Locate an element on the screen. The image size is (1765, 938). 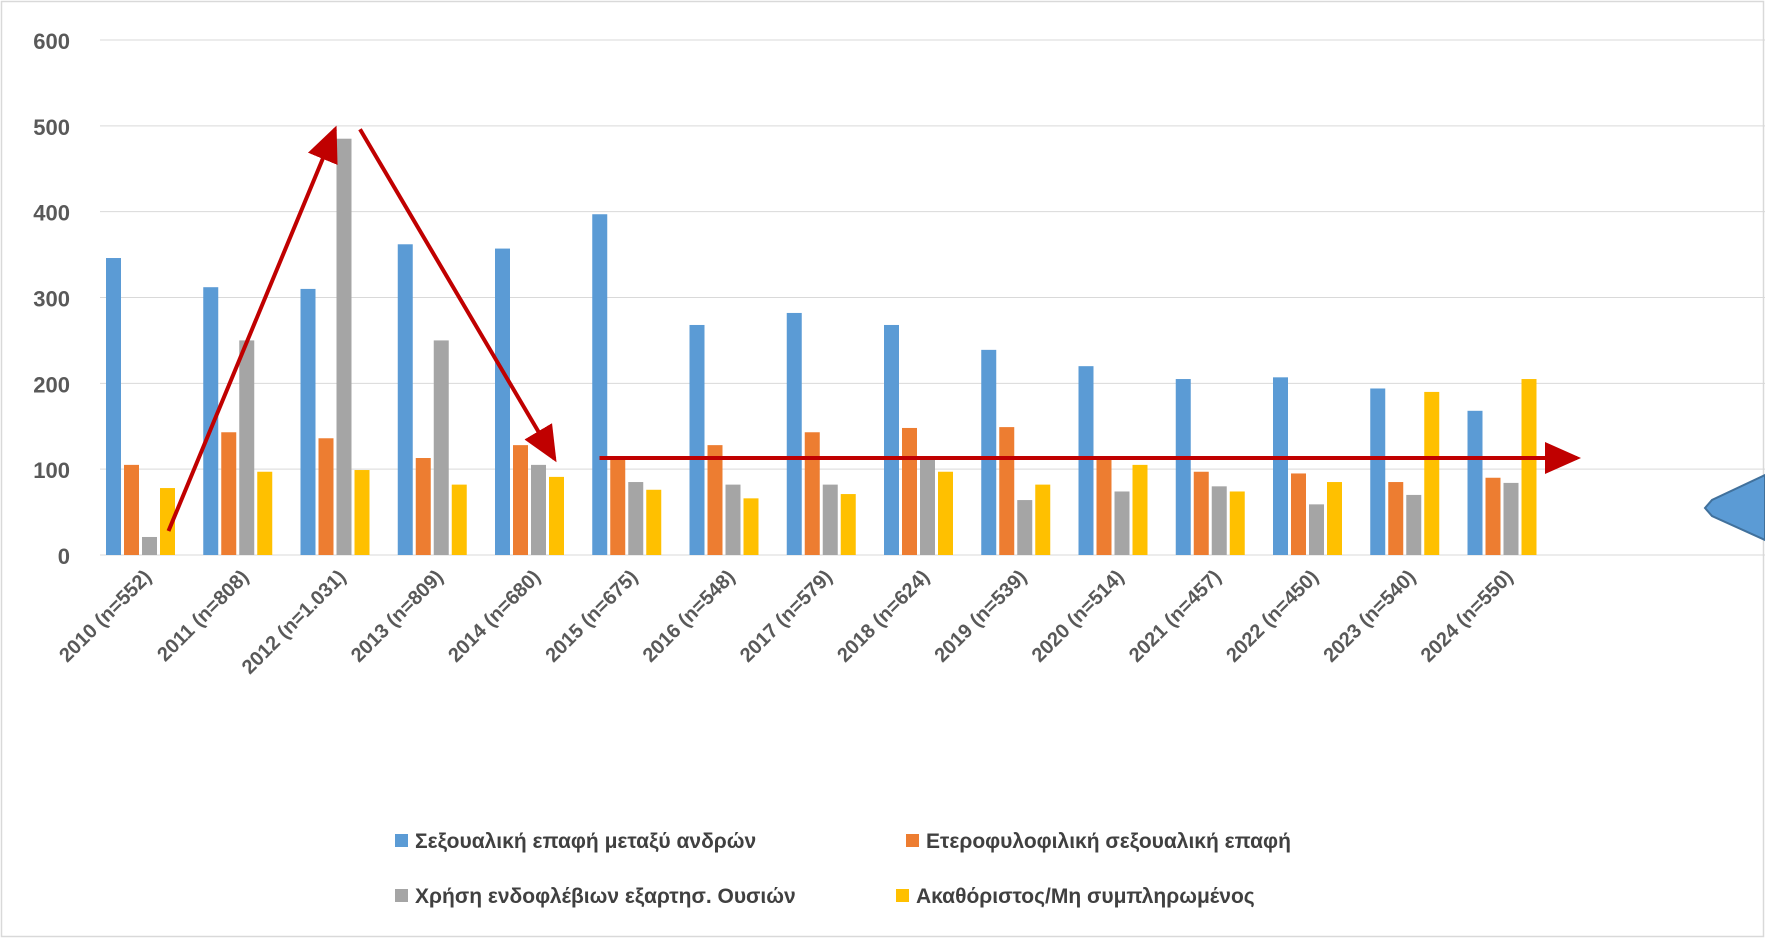
callout-shape is located at coordinates (1734, 507).